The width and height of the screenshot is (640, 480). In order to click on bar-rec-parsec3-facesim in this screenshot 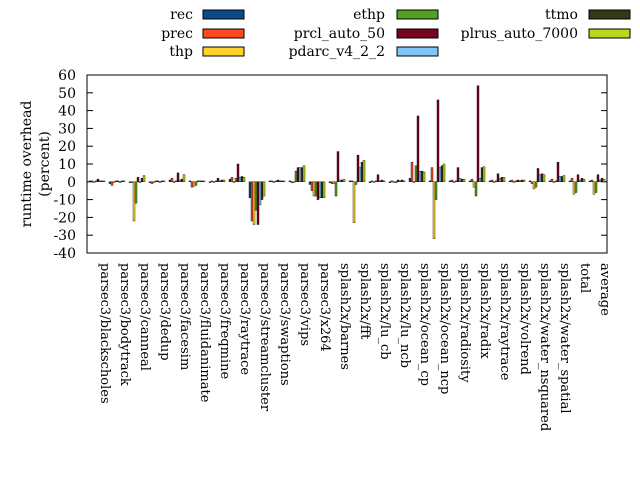, I will do `click(170, 181)`.